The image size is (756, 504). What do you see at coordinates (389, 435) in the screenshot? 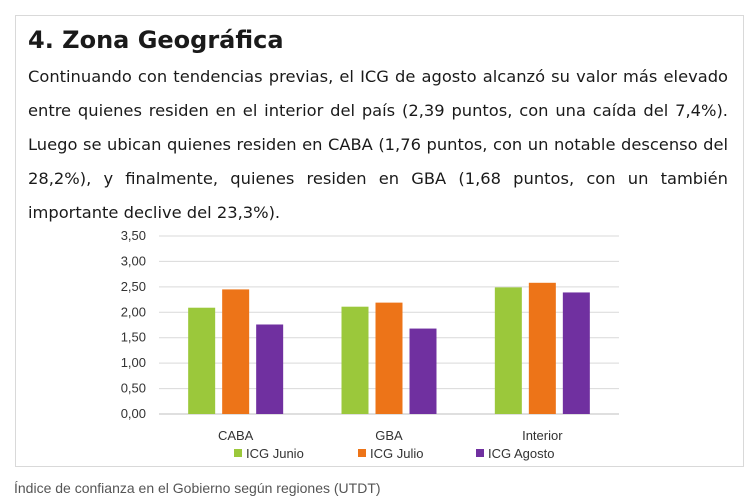
I see `category-label: GBA` at bounding box center [389, 435].